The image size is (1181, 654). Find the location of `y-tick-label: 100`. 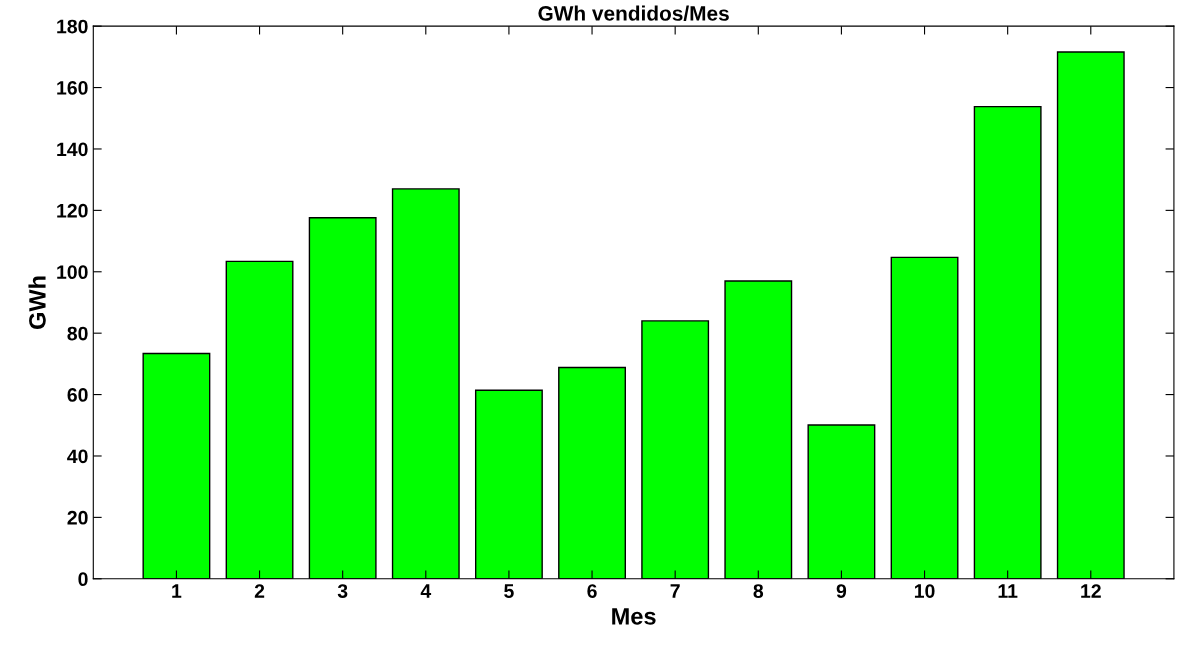

y-tick-label: 100 is located at coordinates (72, 272).